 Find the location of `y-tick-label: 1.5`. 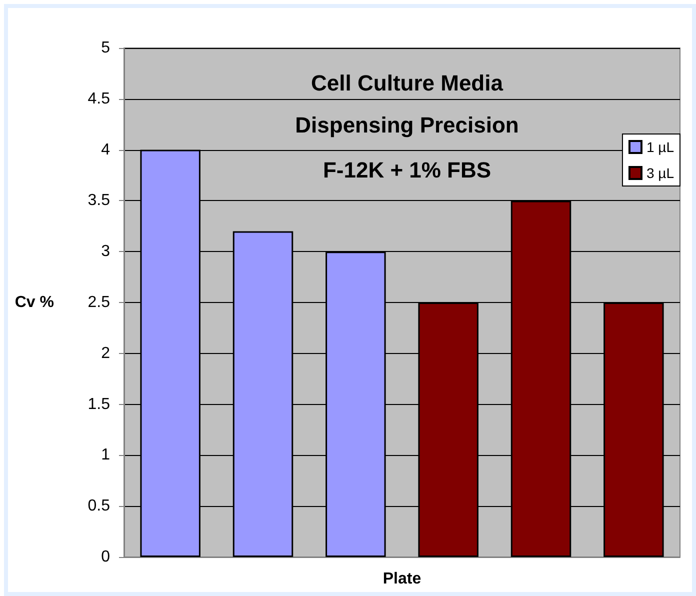

y-tick-label: 1.5 is located at coordinates (99, 404).